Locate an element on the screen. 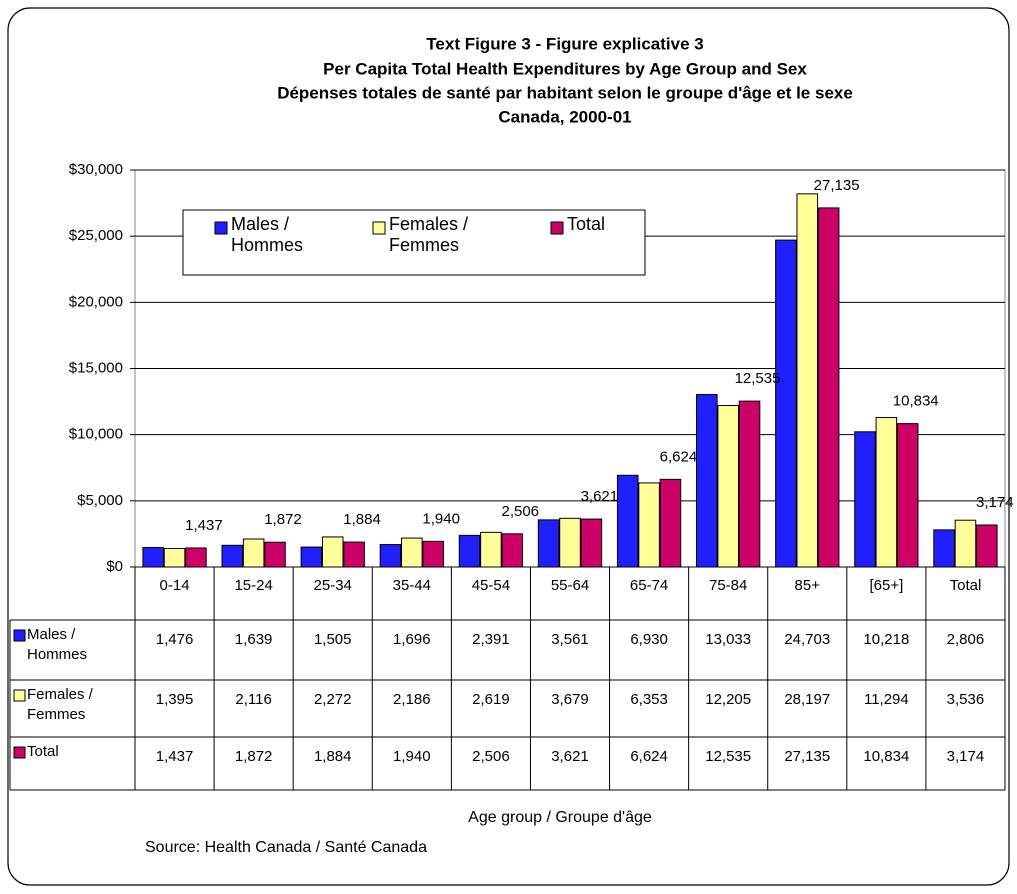  row-header: Females / Femmes is located at coordinates (60, 704).